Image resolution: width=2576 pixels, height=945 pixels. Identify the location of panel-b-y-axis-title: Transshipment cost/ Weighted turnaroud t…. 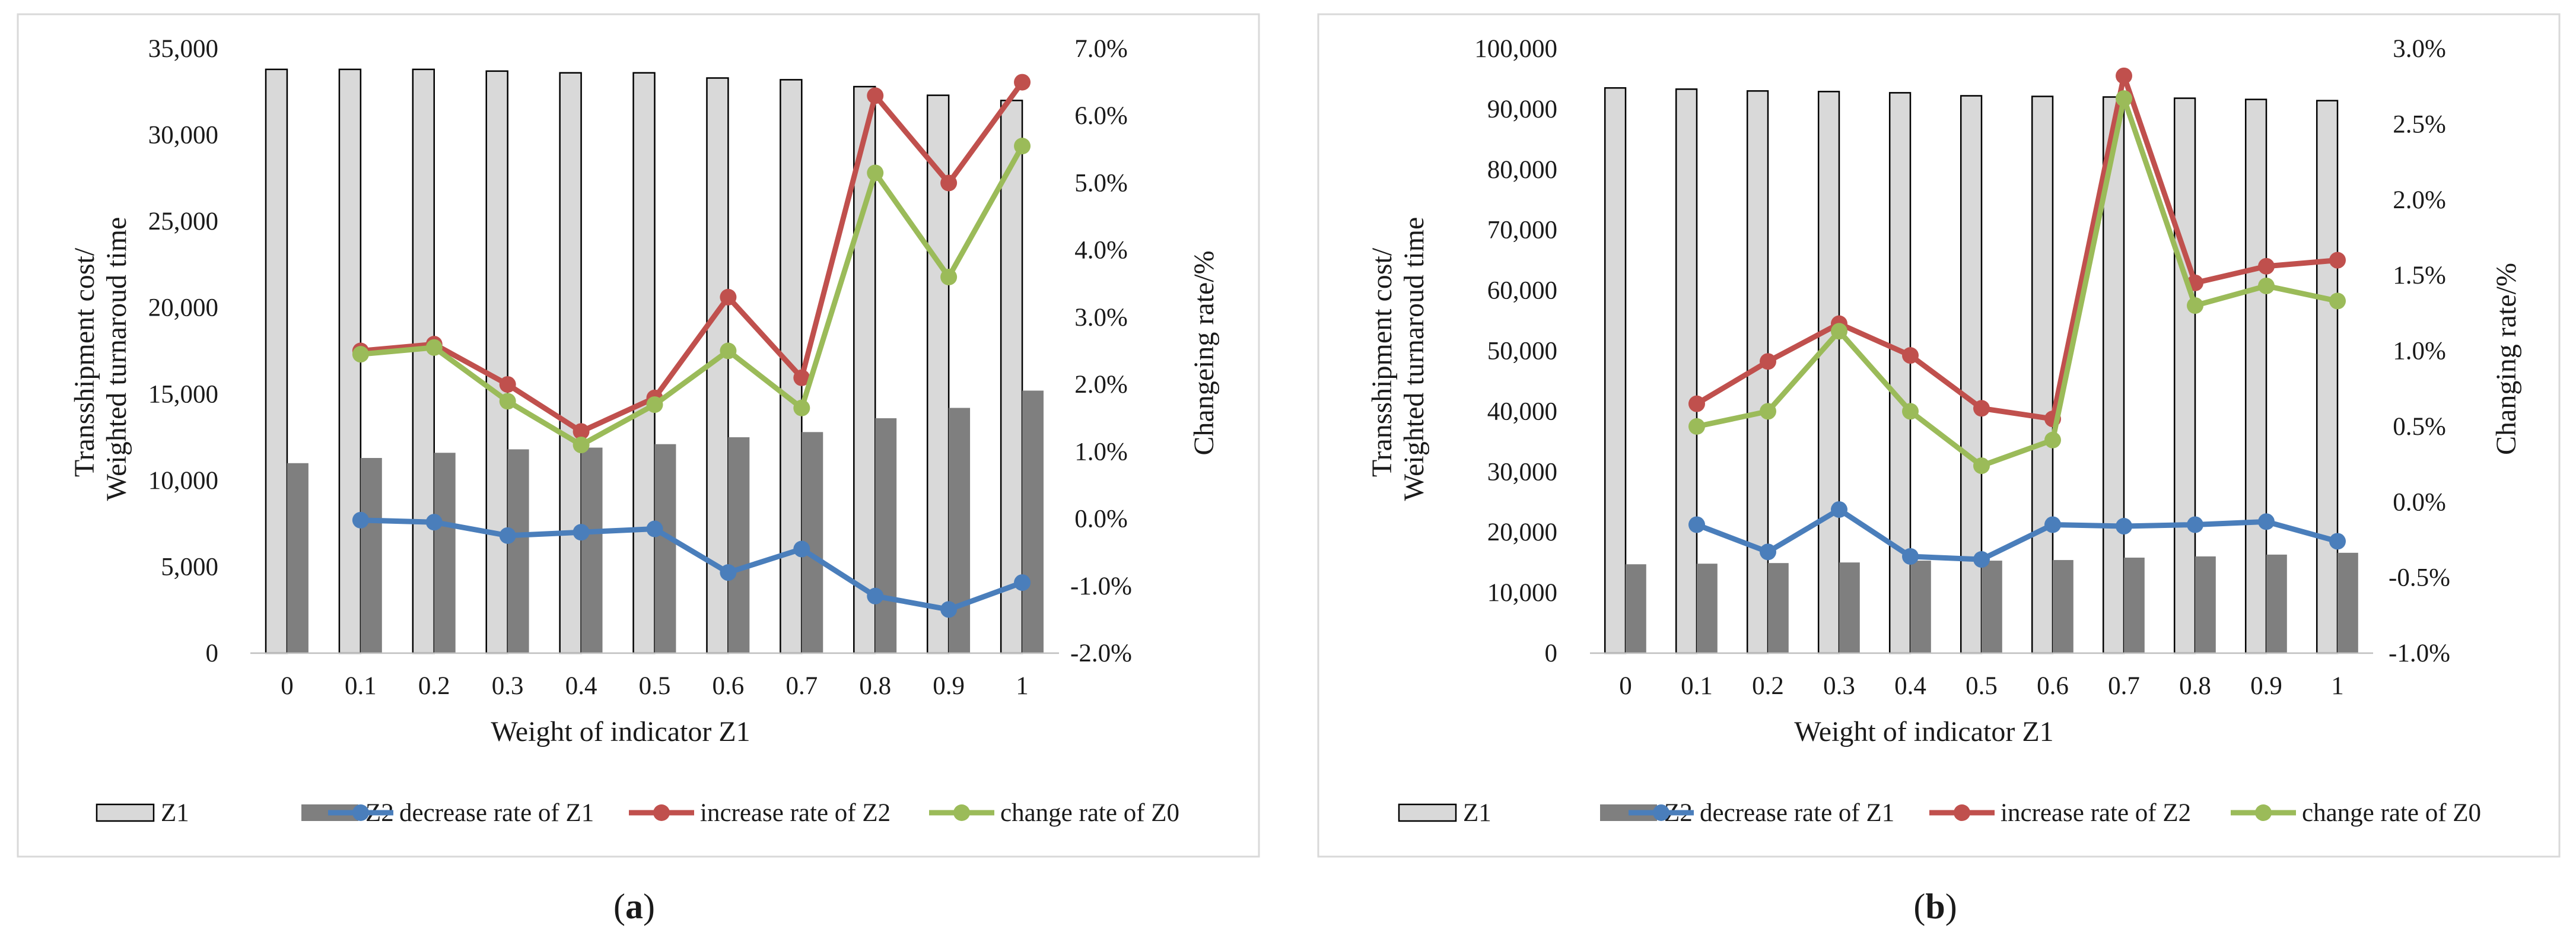
(1398, 359).